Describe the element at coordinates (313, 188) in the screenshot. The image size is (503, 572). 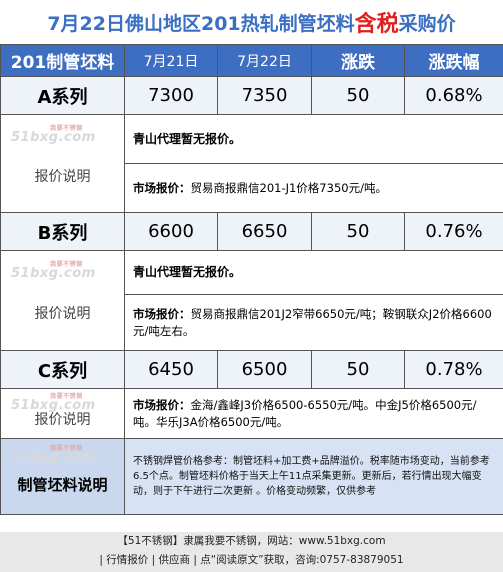
I see `note-text: 市场报价：贸易商报鼎信201-J1价格7350元/吨。` at that location.